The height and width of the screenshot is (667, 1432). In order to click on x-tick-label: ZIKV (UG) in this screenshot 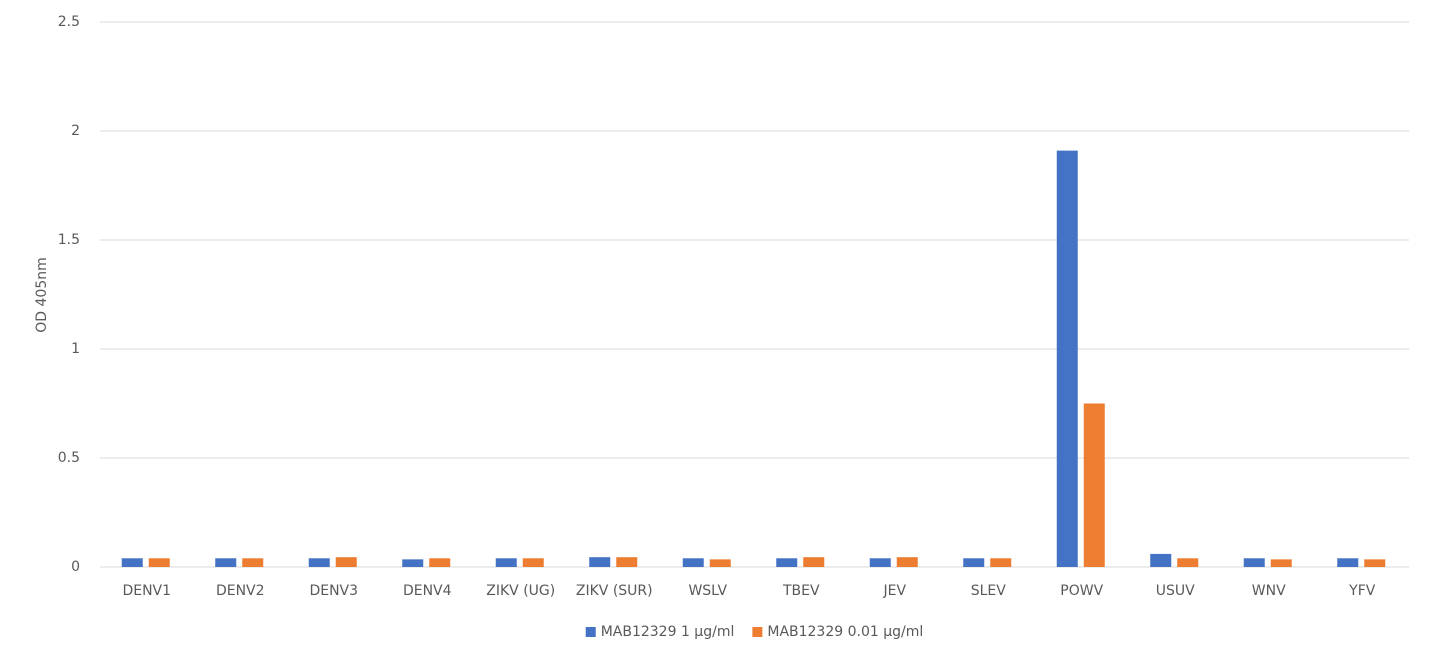, I will do `click(520, 591)`.